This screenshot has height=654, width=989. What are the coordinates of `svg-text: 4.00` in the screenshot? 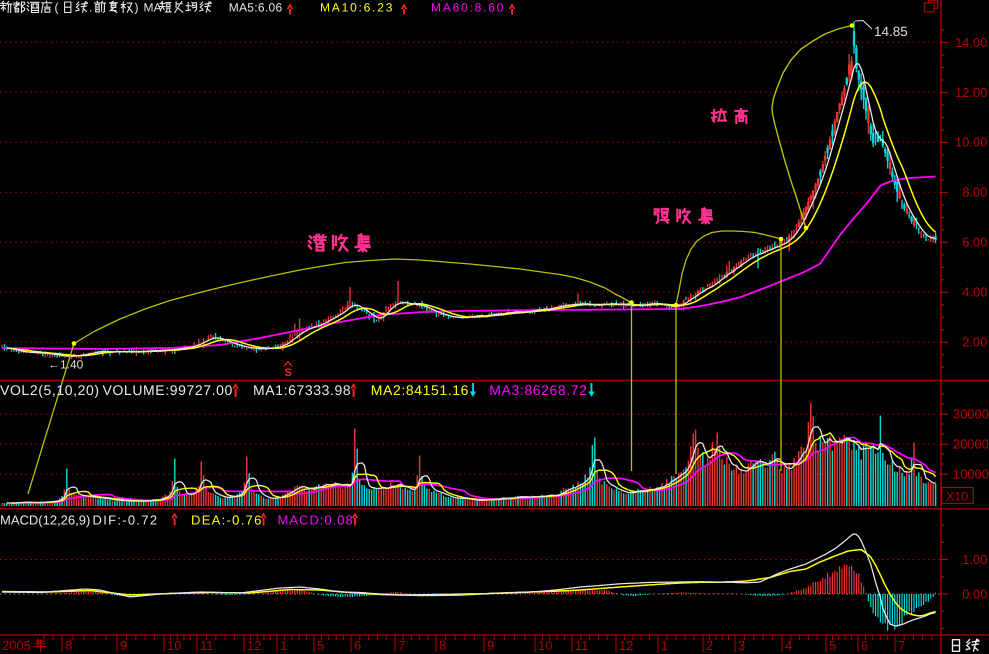 It's located at (974, 292).